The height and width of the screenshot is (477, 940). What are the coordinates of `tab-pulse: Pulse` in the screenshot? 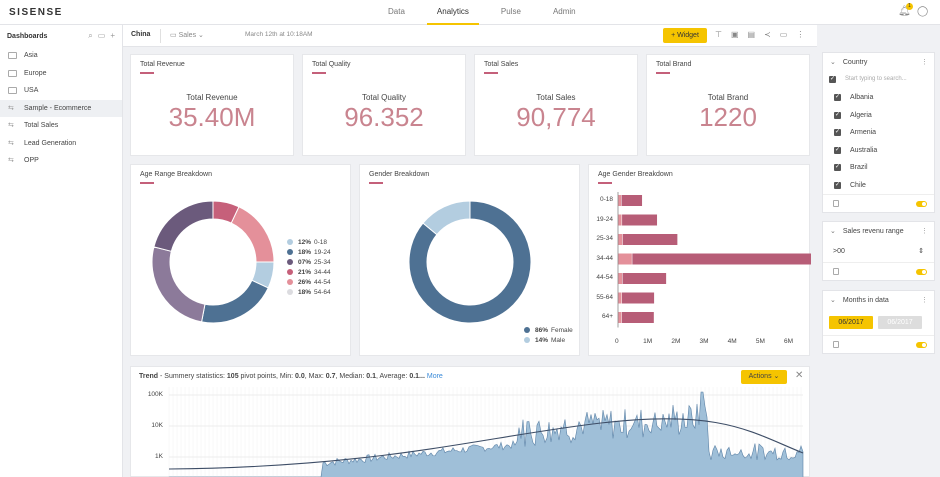 It's located at (510, 11).